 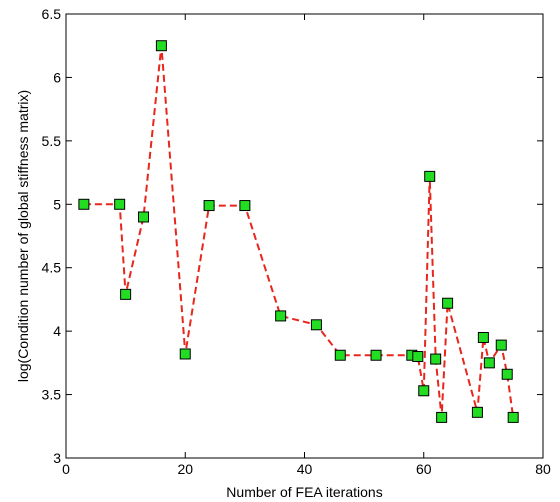 What do you see at coordinates (57, 331) in the screenshot?
I see `y-tick-label: 4` at bounding box center [57, 331].